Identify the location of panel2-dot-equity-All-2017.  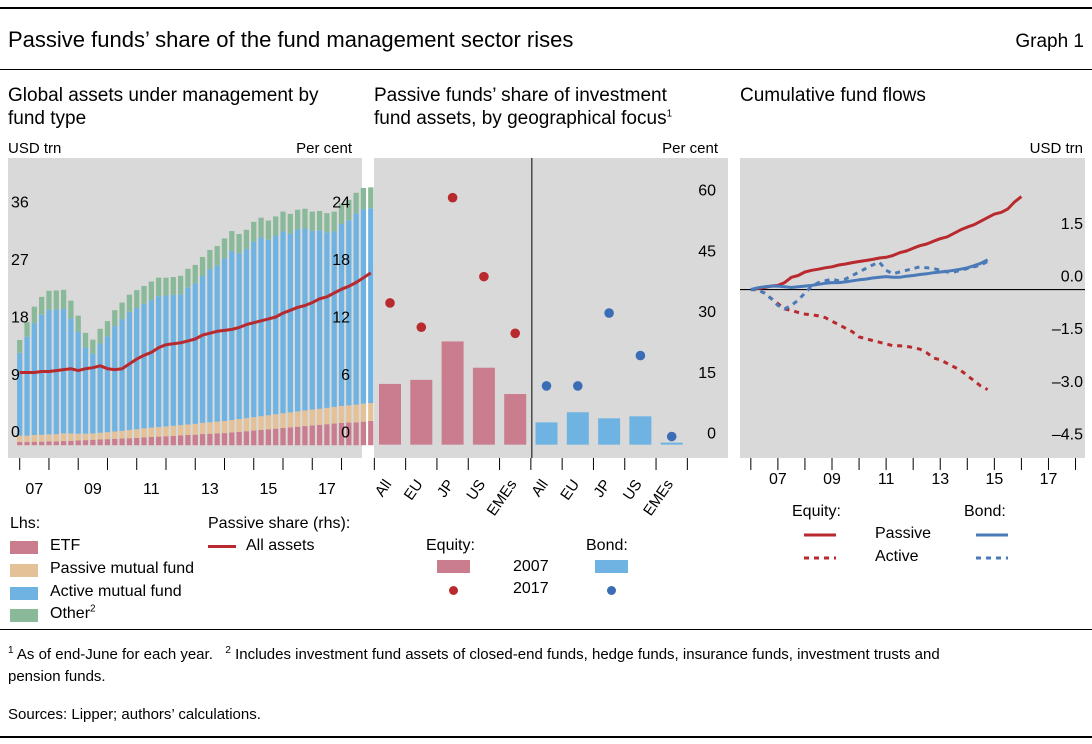
(390, 303).